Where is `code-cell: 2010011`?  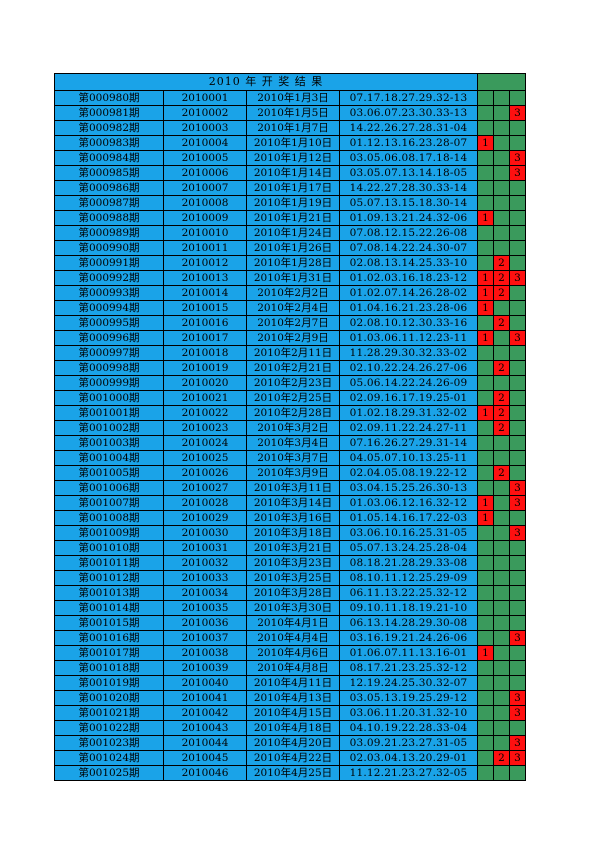 code-cell: 2010011 is located at coordinates (205, 248).